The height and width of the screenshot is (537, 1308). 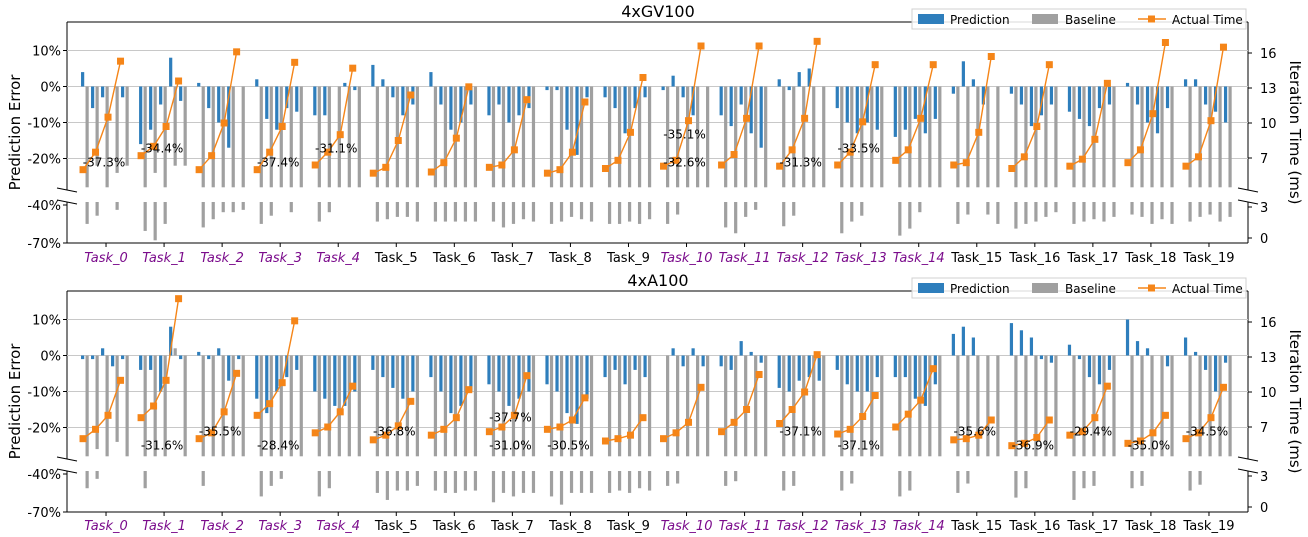 What do you see at coordinates (628, 526) in the screenshot?
I see `x-tick-label: Task_9` at bounding box center [628, 526].